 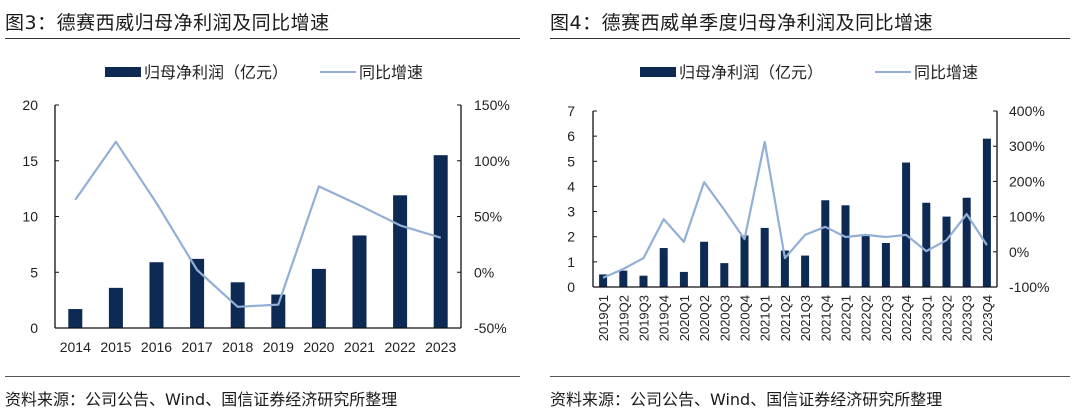 I want to click on x-tick-label: 2022, so click(x=400, y=347).